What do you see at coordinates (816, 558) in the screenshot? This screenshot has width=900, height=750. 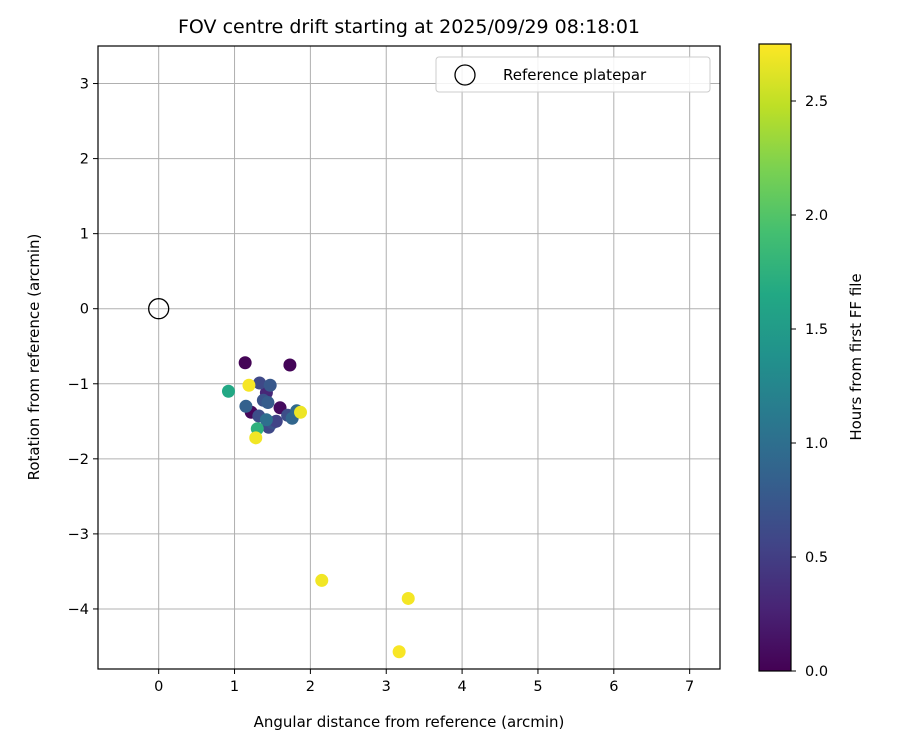 I see `colorbar-tick-label: 0.5` at bounding box center [816, 558].